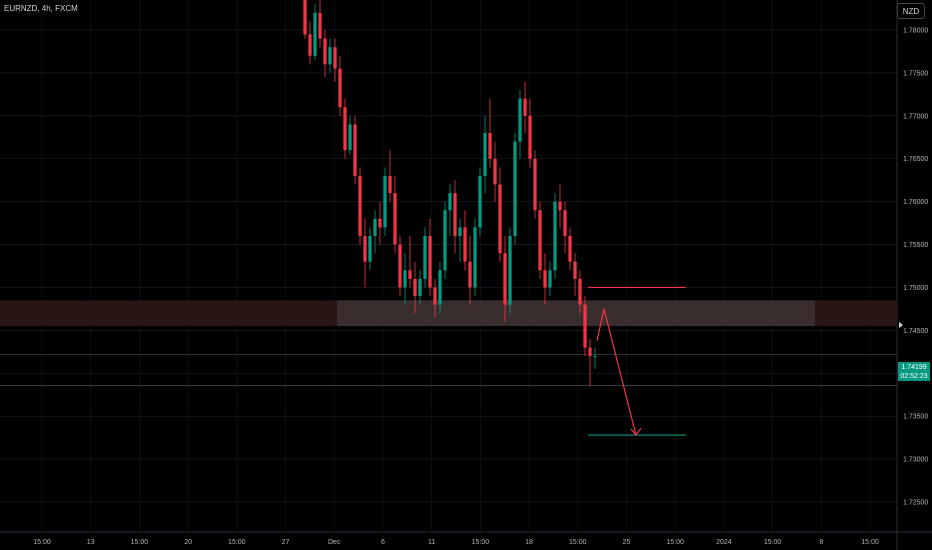 This screenshot has width=932, height=550. Describe the element at coordinates (286, 542) in the screenshot. I see `x-tick-label: 27` at that location.